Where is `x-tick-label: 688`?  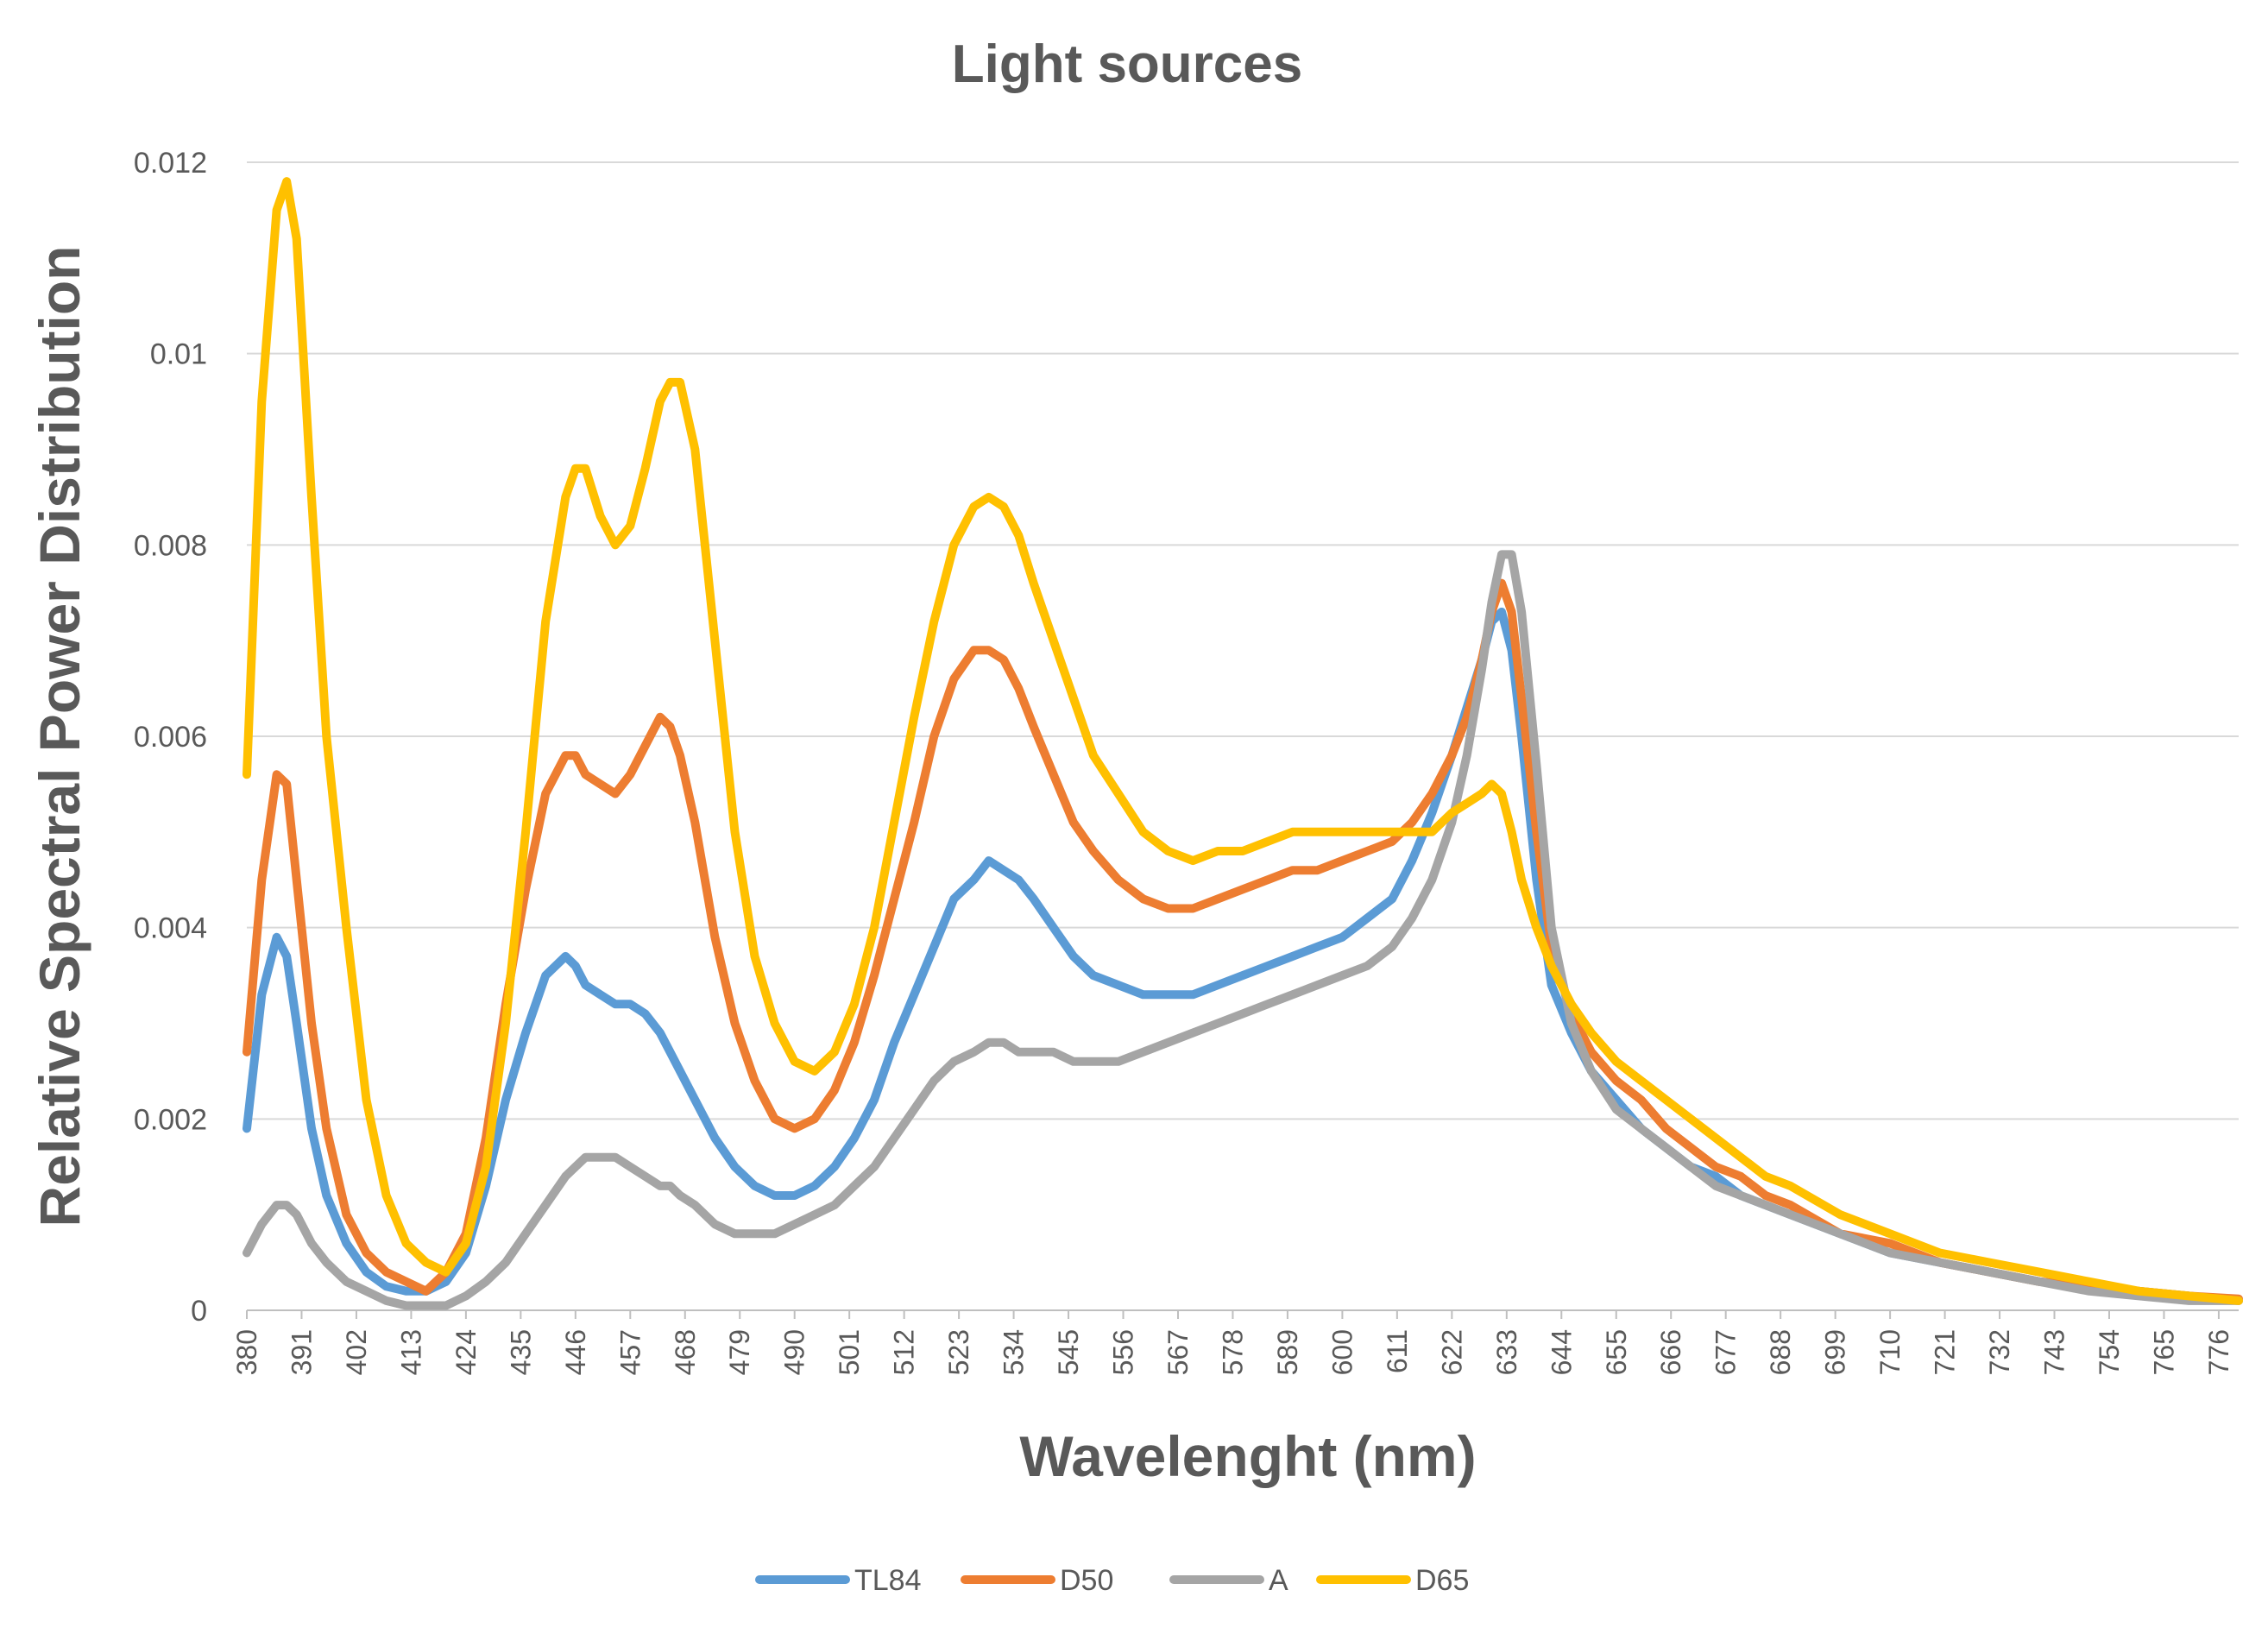 x-tick-label: 688 is located at coordinates (1780, 1352).